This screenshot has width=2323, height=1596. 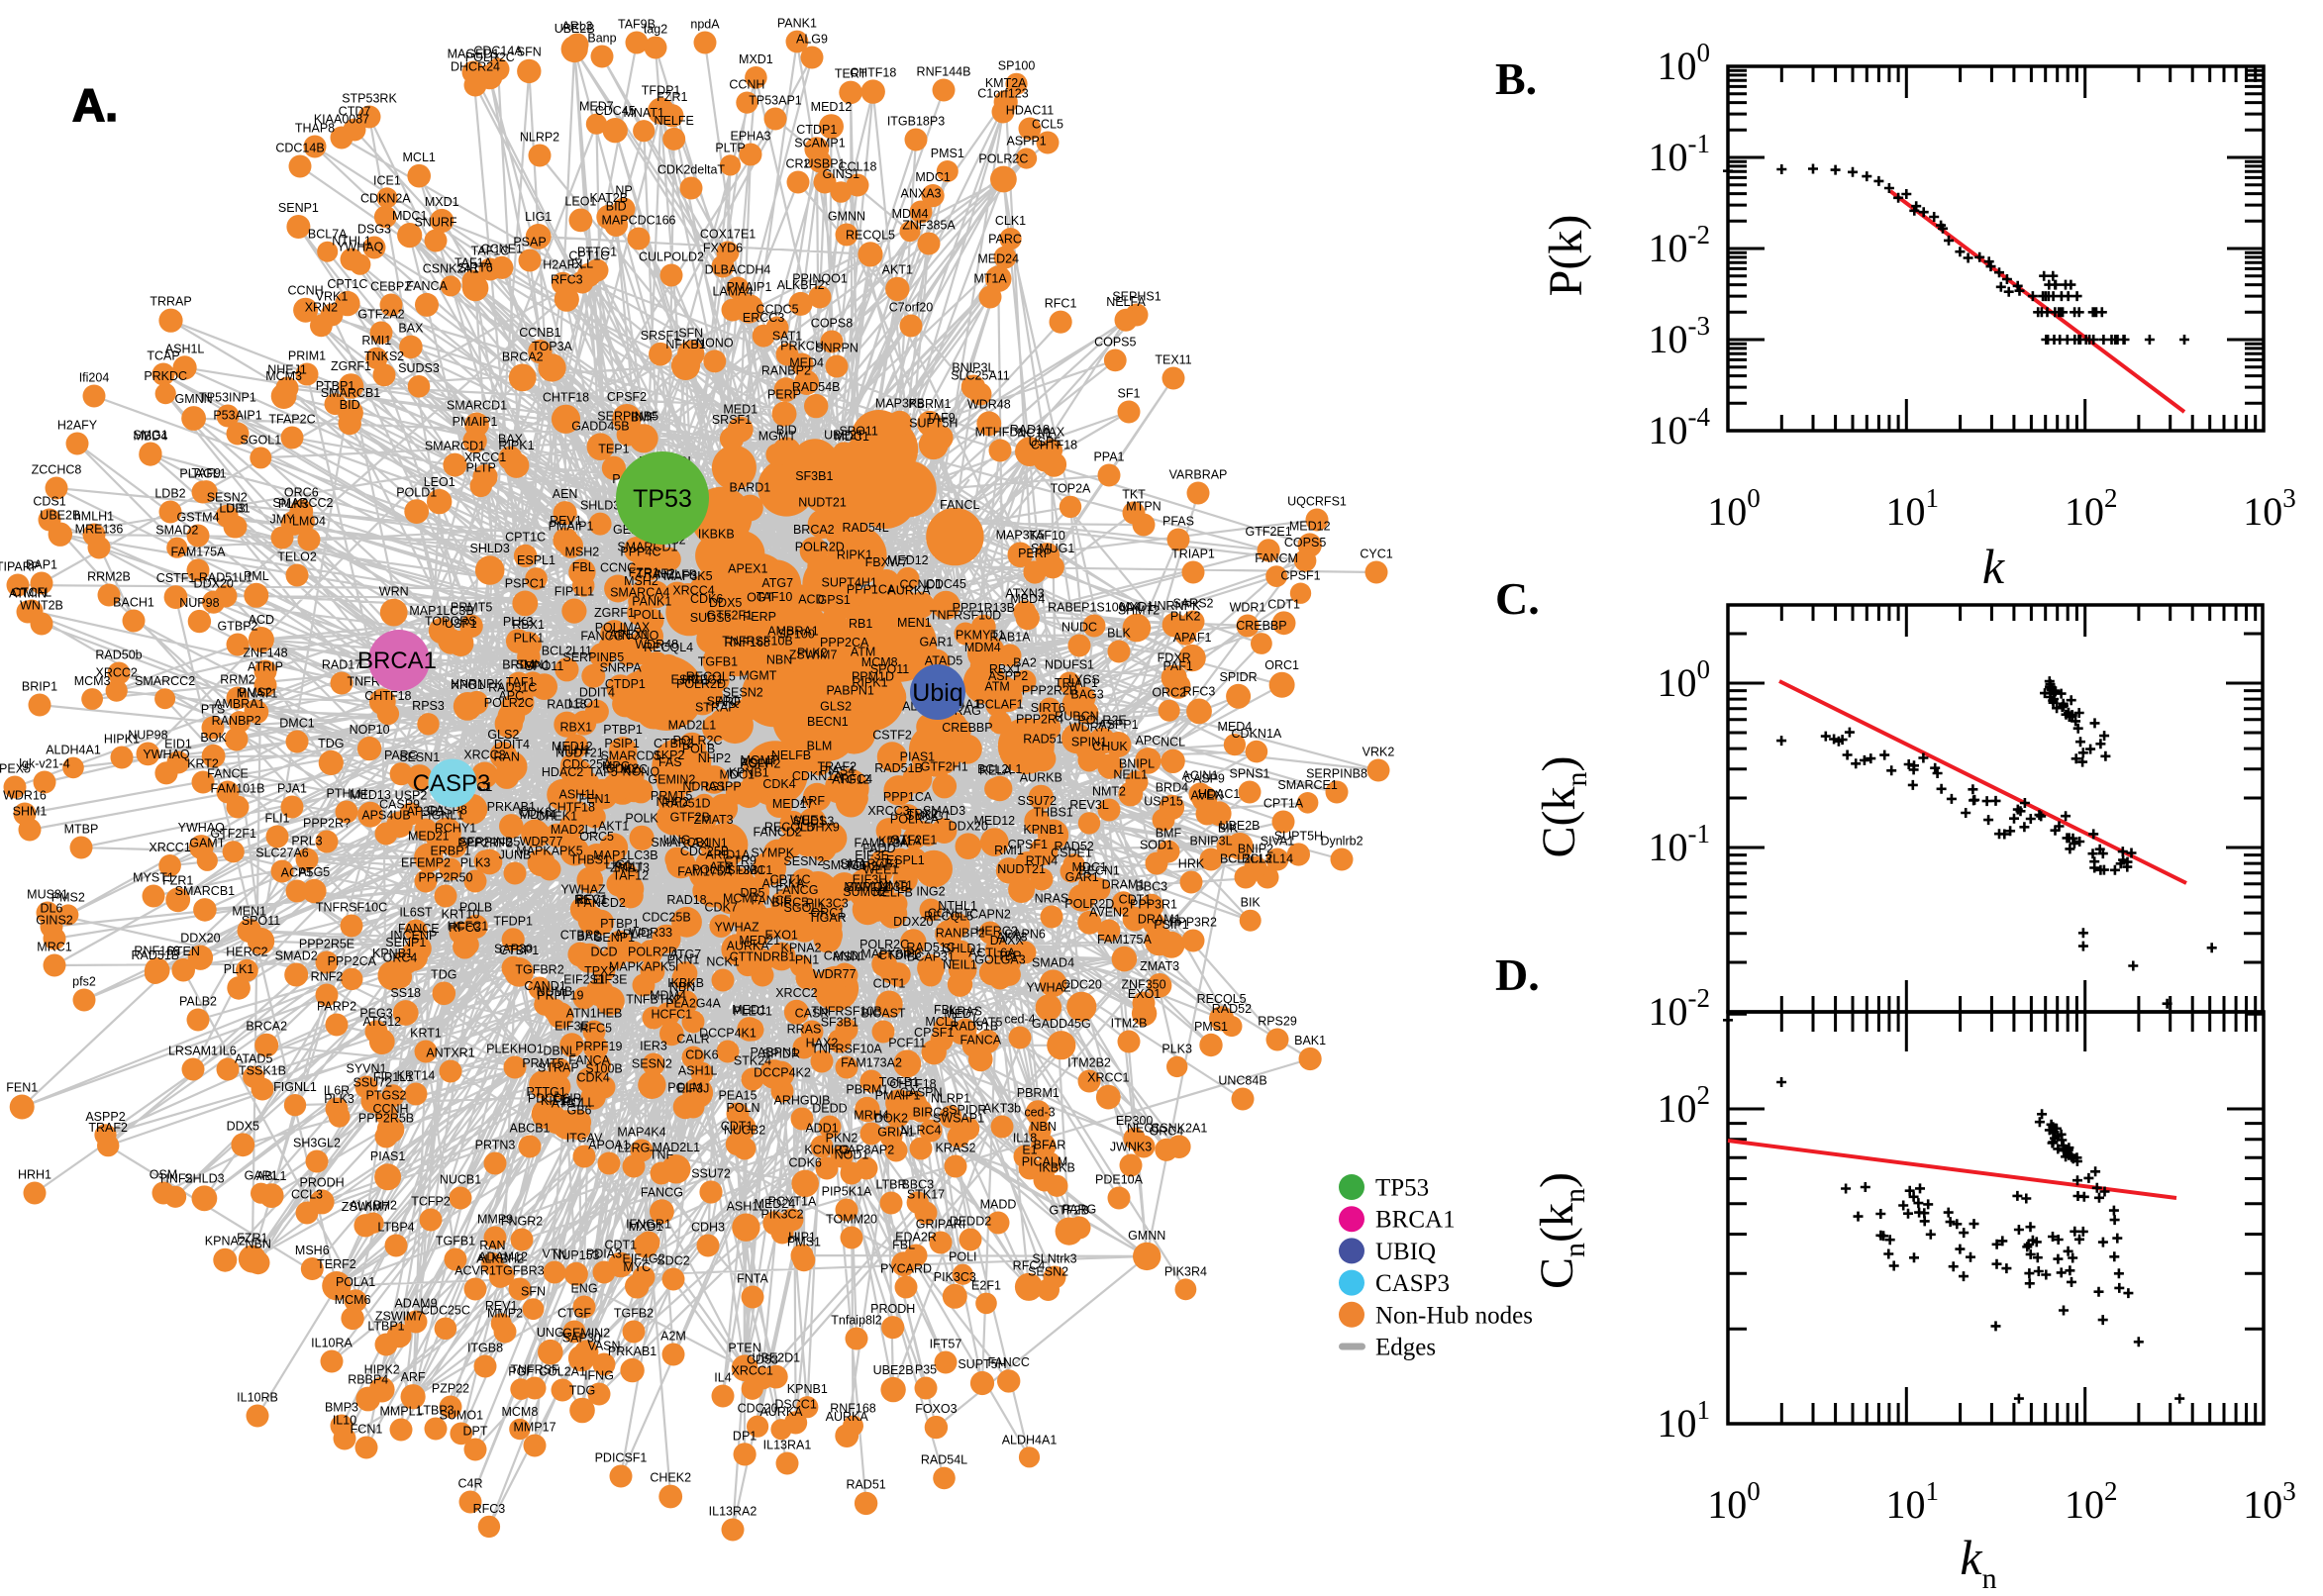 I want to click on svg-text: JWNK3, so click(x=1131, y=1147).